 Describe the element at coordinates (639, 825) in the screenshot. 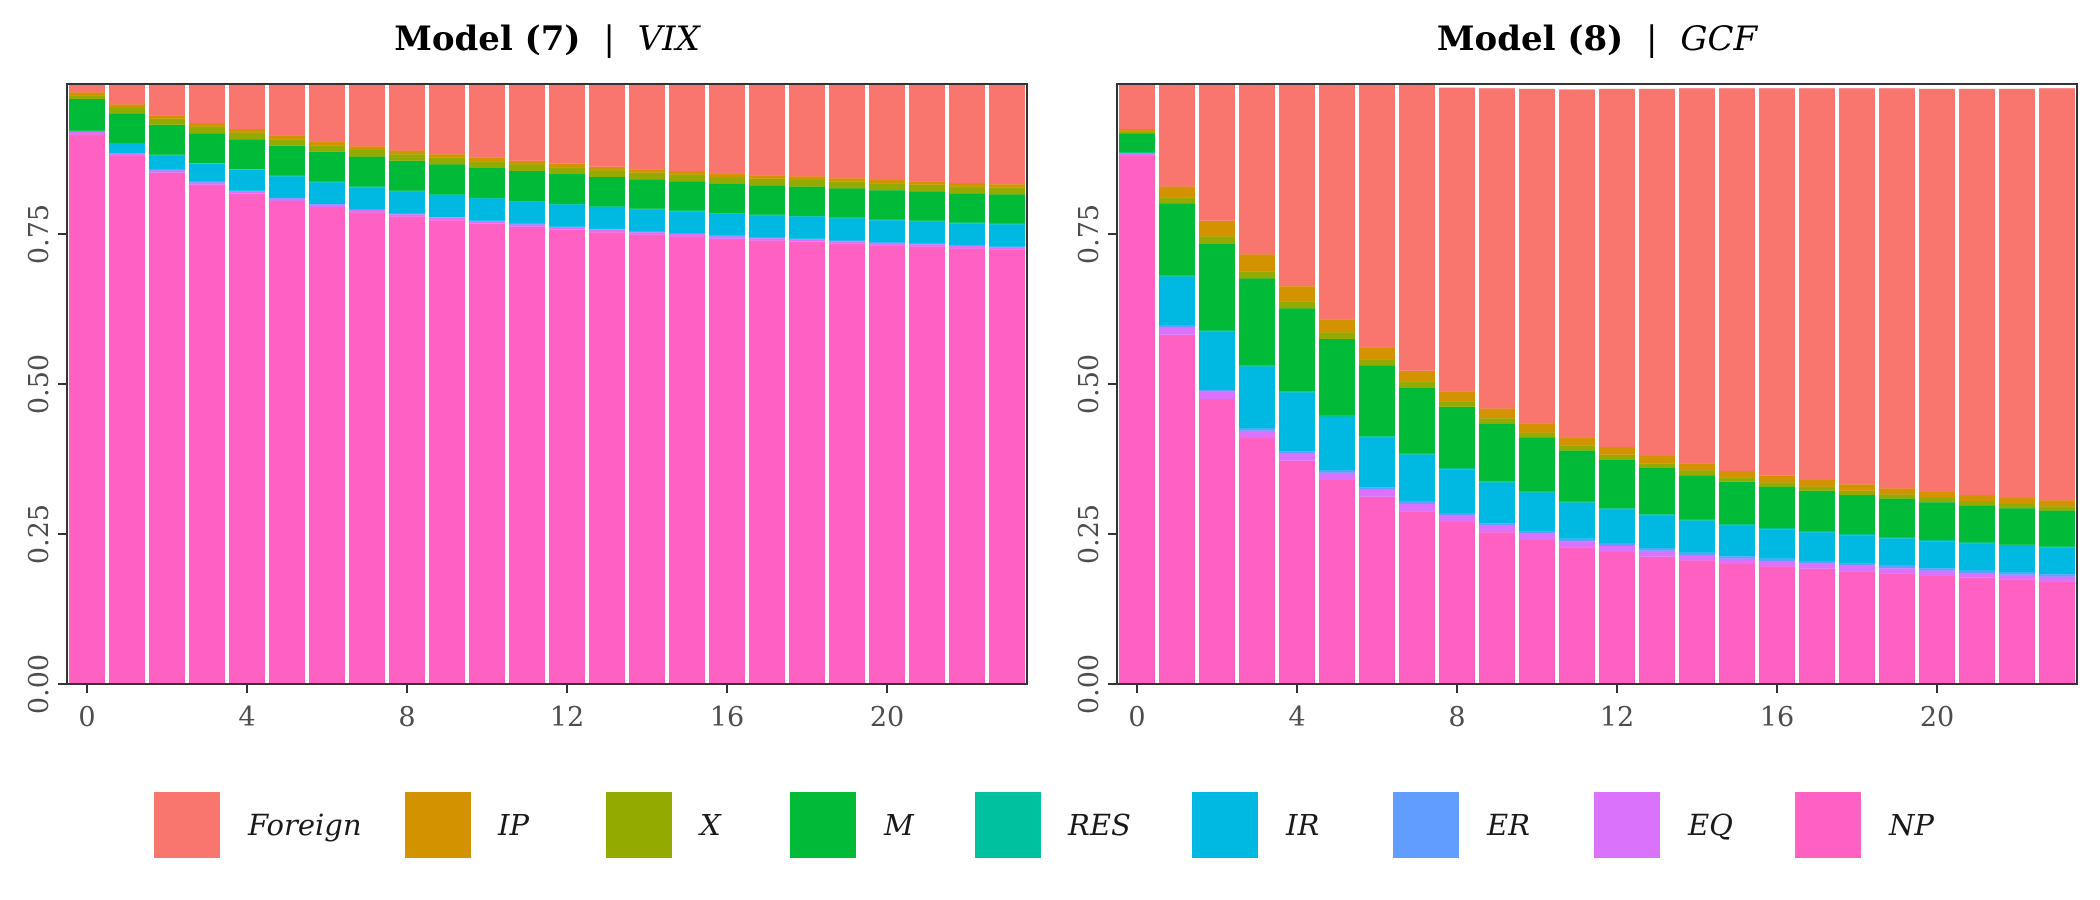

I see `legend-key-x` at that location.